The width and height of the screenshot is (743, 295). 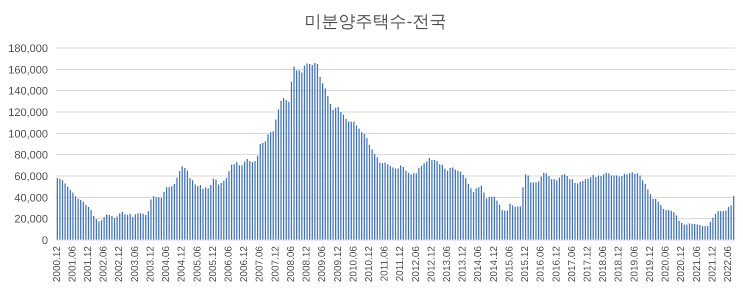 What do you see at coordinates (213, 264) in the screenshot?
I see `x-tick-label: 2005.12` at bounding box center [213, 264].